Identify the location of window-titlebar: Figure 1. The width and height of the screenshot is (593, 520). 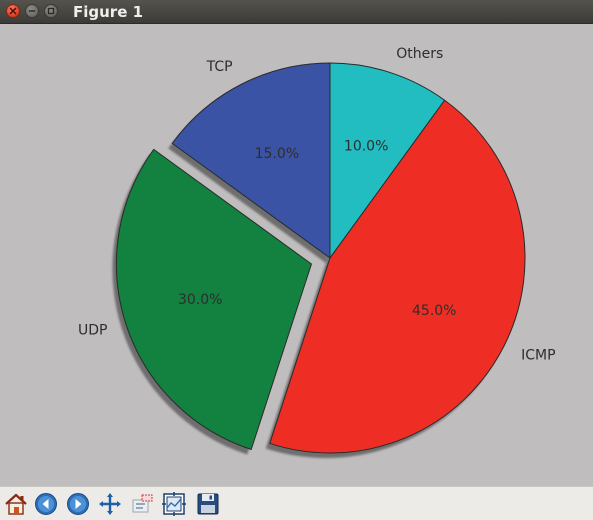
(296, 12).